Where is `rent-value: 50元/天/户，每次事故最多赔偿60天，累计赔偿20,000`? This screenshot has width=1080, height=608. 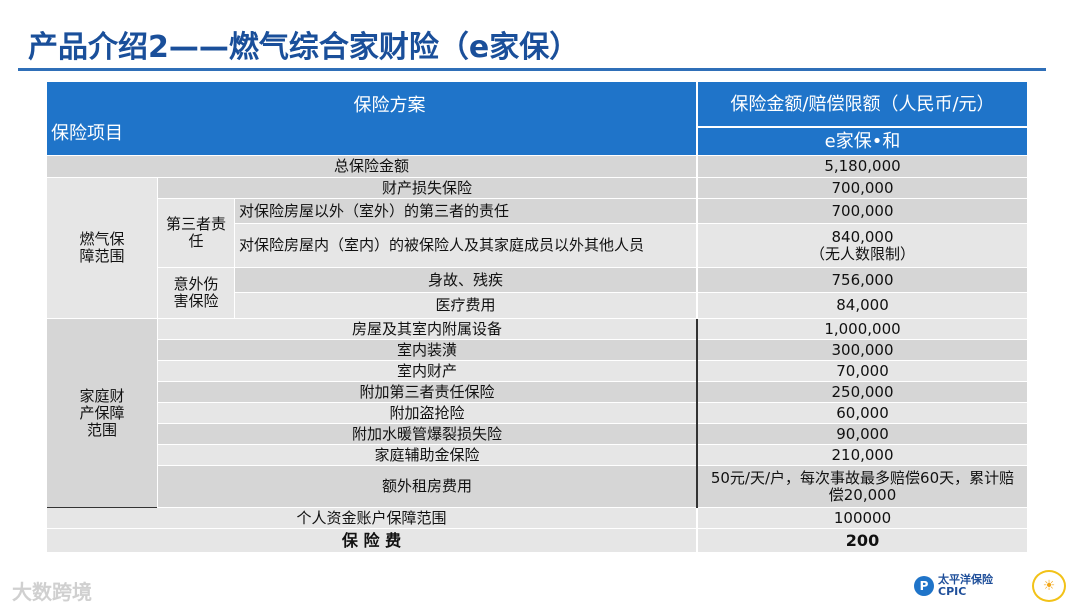 rent-value: 50元/天/户，每次事故最多赔偿60天，累计赔偿20,000 is located at coordinates (862, 486).